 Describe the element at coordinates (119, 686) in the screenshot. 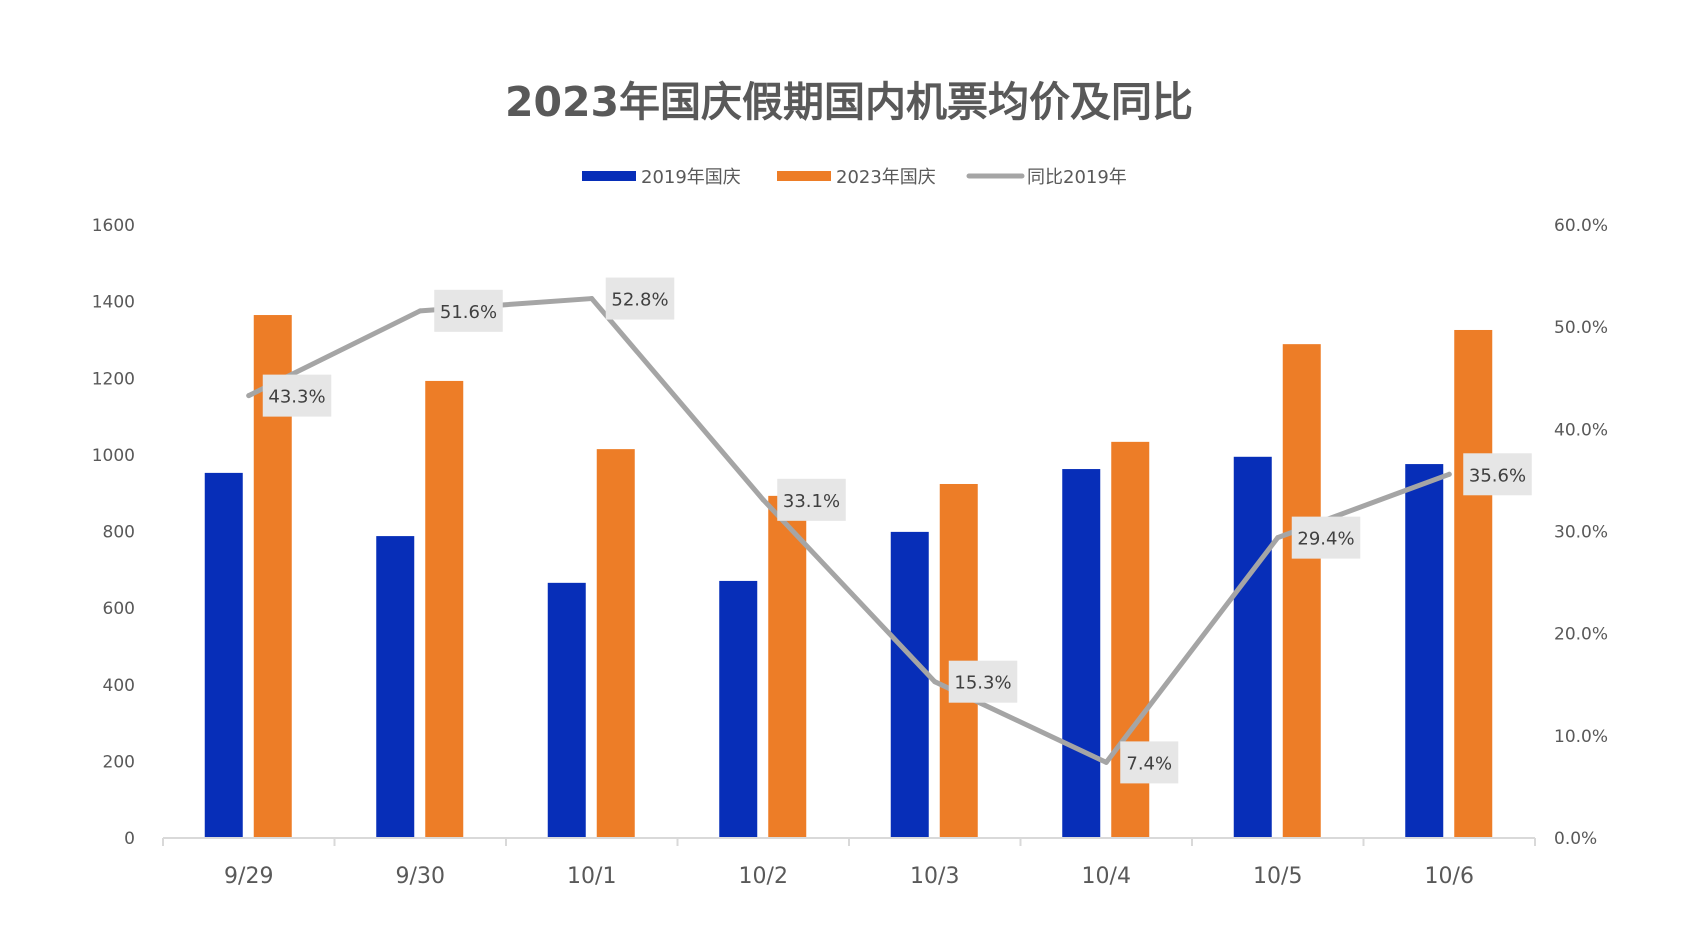

I see `y-left-tick-label: 400` at that location.